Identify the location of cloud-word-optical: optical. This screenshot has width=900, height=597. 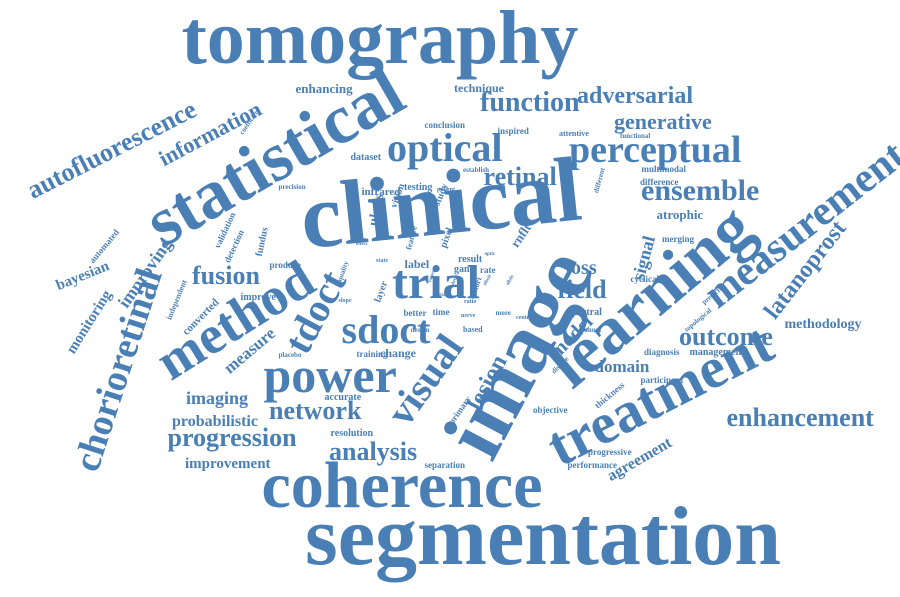
(445, 147).